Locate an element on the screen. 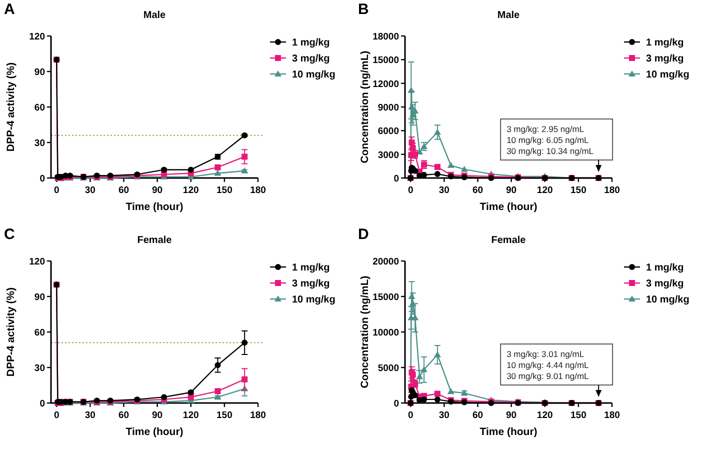  y-tick-label: 5000 is located at coordinates (388, 368).